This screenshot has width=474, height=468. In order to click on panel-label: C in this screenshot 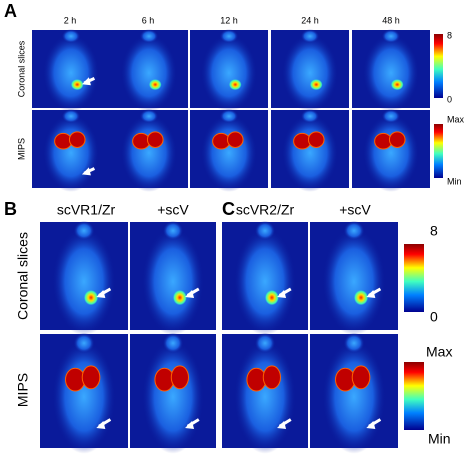, I will do `click(228, 209)`.